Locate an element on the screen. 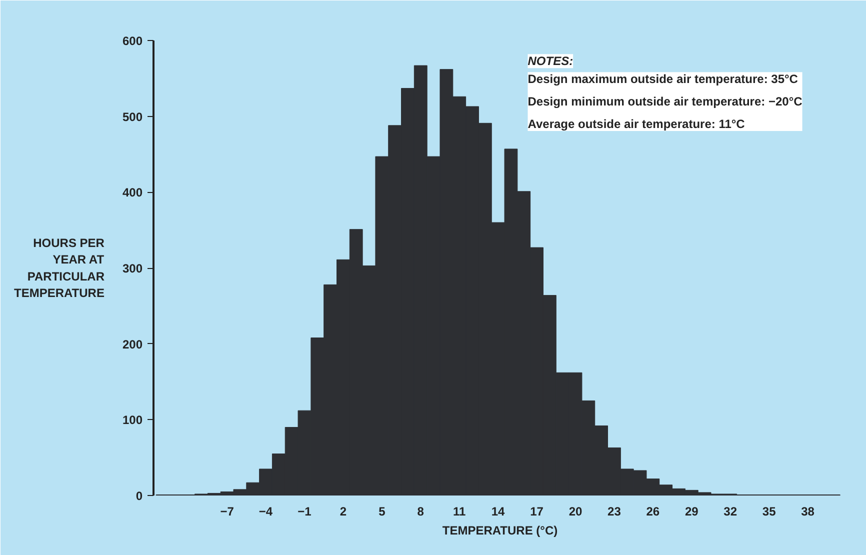 Image resolution: width=866 pixels, height=555 pixels. x-tick-label: 8 is located at coordinates (420, 511).